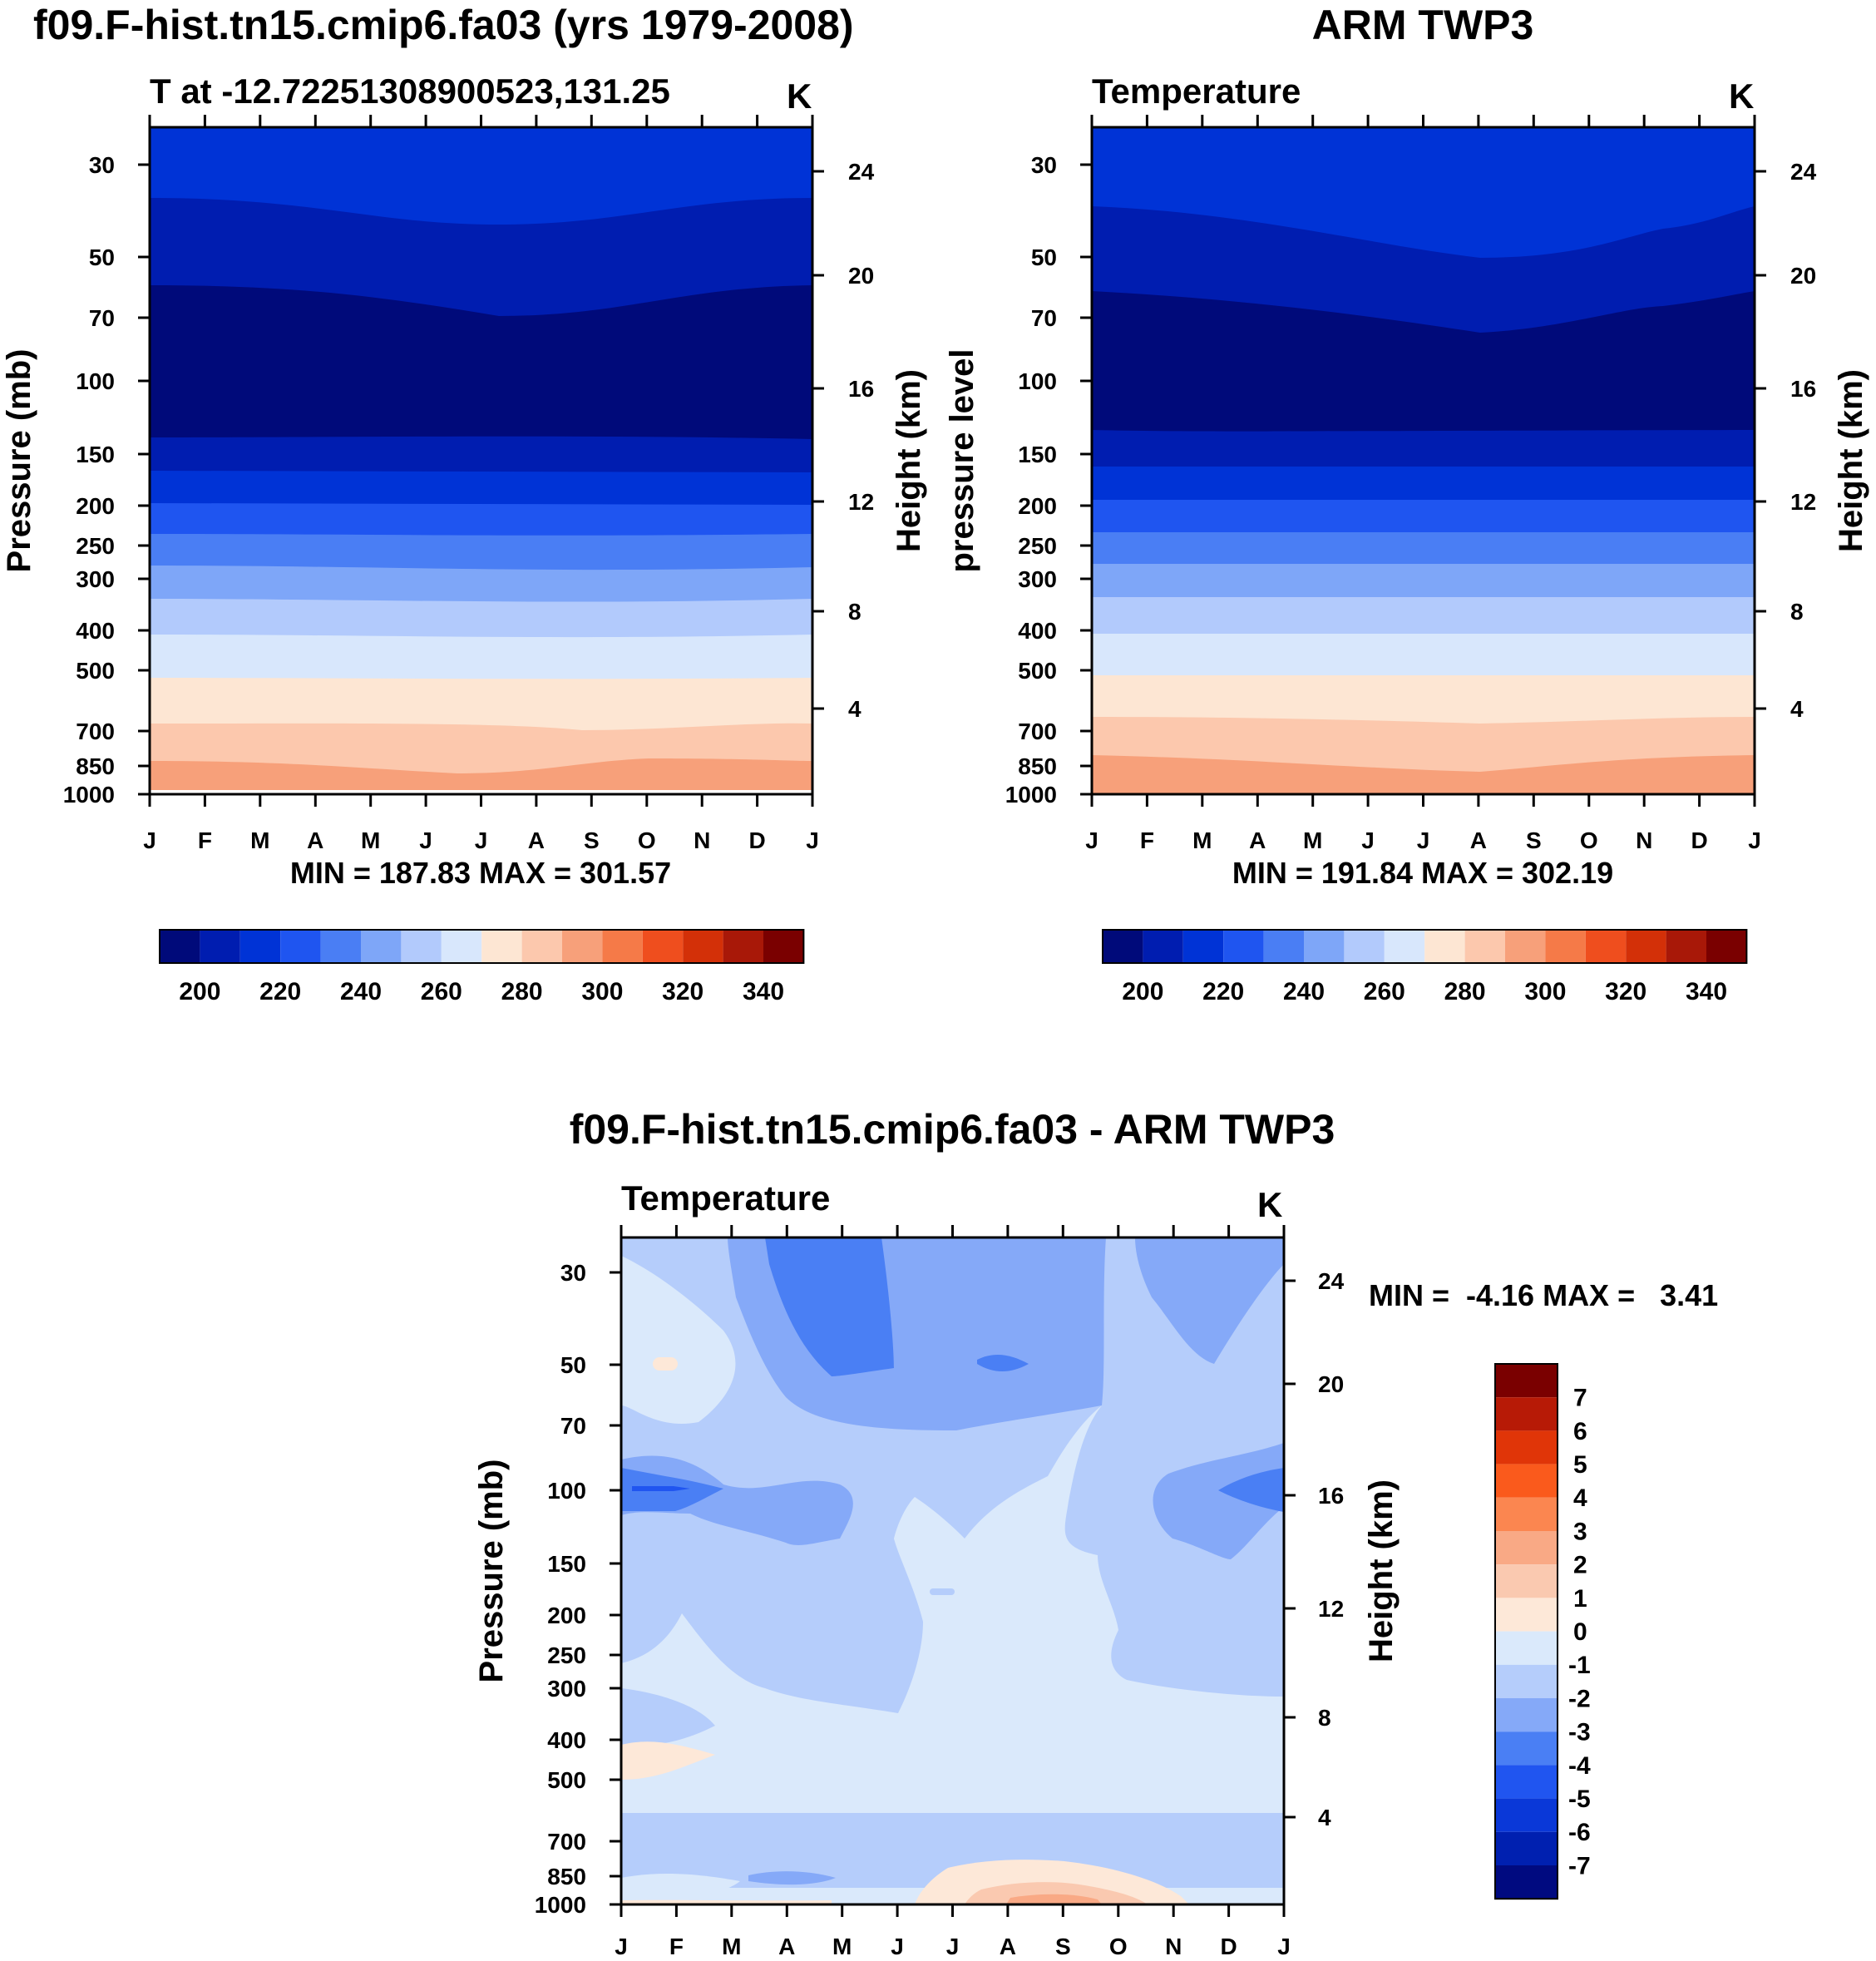 The width and height of the screenshot is (1876, 1961). I want to click on colorbar-cells, so click(1425, 947).